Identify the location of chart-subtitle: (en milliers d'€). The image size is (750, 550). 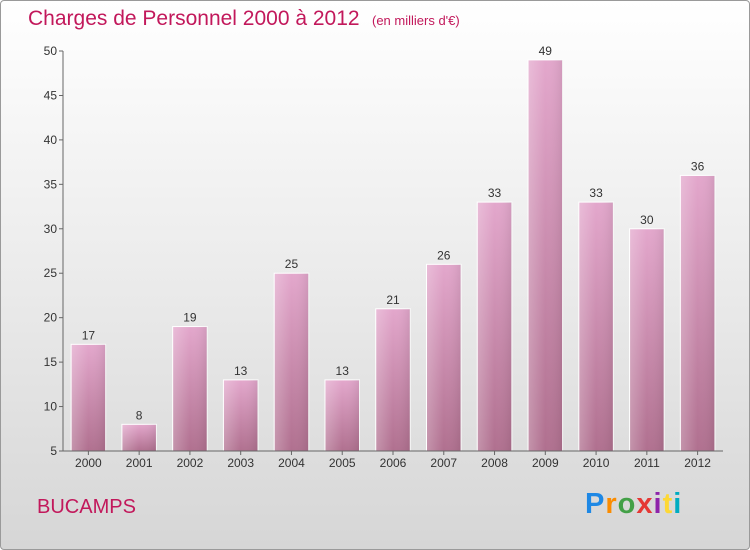
(416, 20).